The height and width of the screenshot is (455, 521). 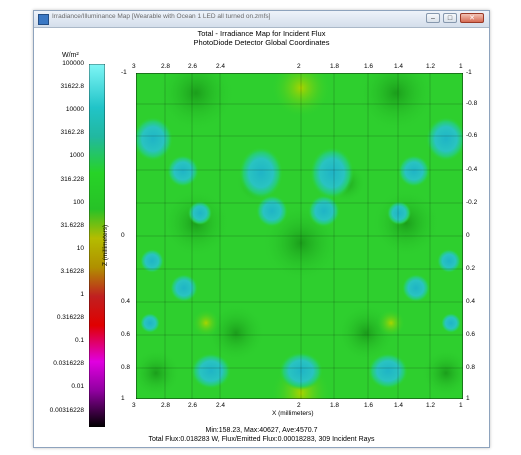 I want to click on colorbar-tick-label: 0.1, so click(x=79, y=341).